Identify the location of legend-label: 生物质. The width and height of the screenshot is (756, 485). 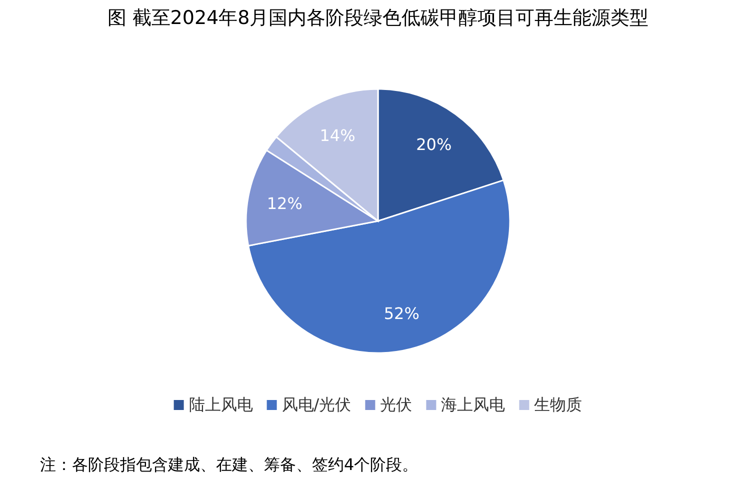
(558, 404).